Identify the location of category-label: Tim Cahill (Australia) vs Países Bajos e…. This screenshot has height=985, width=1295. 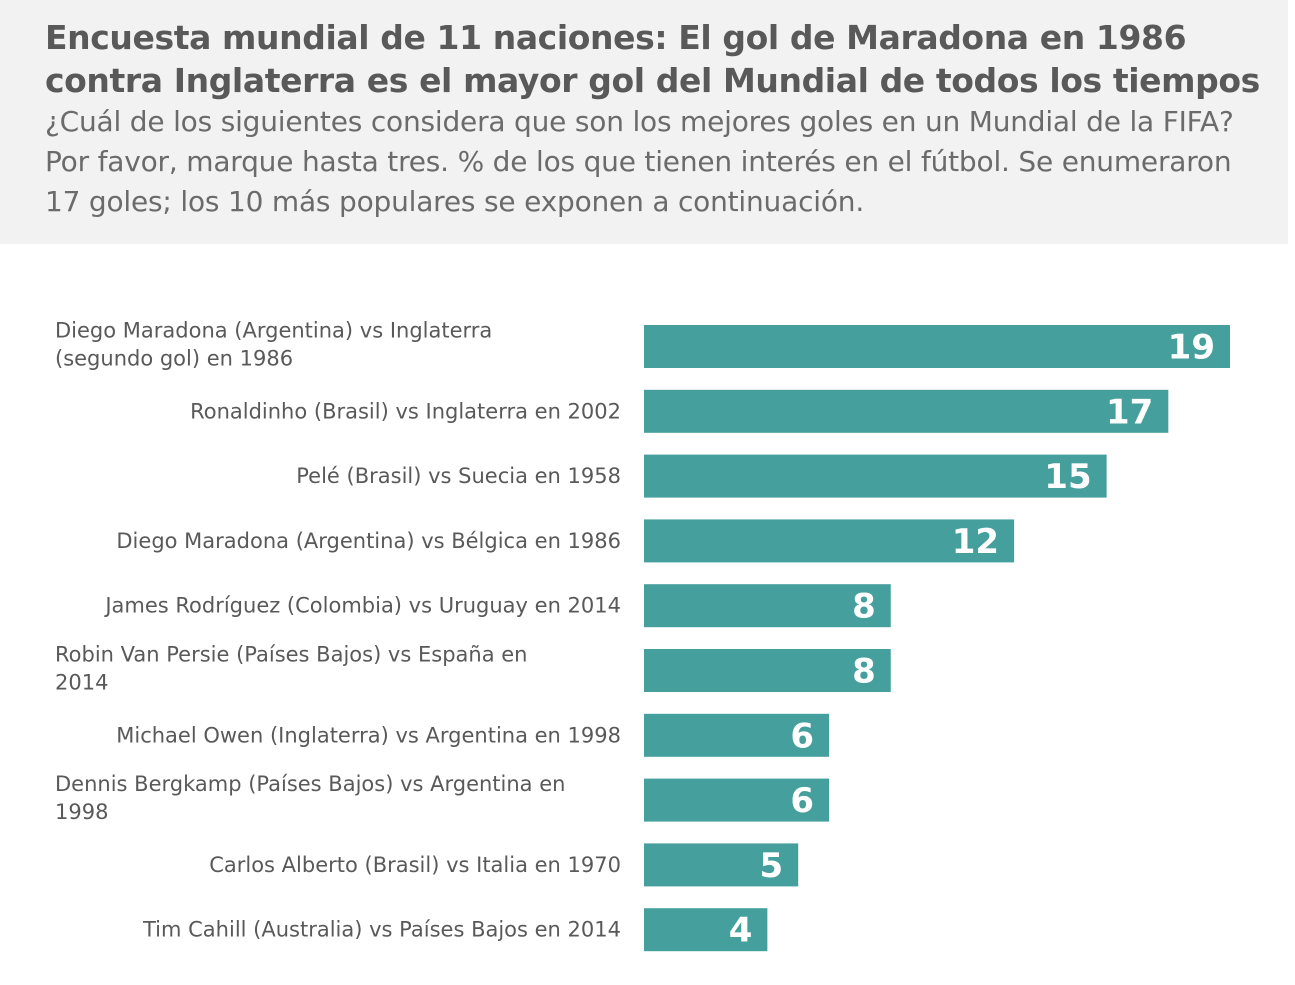
(381, 930).